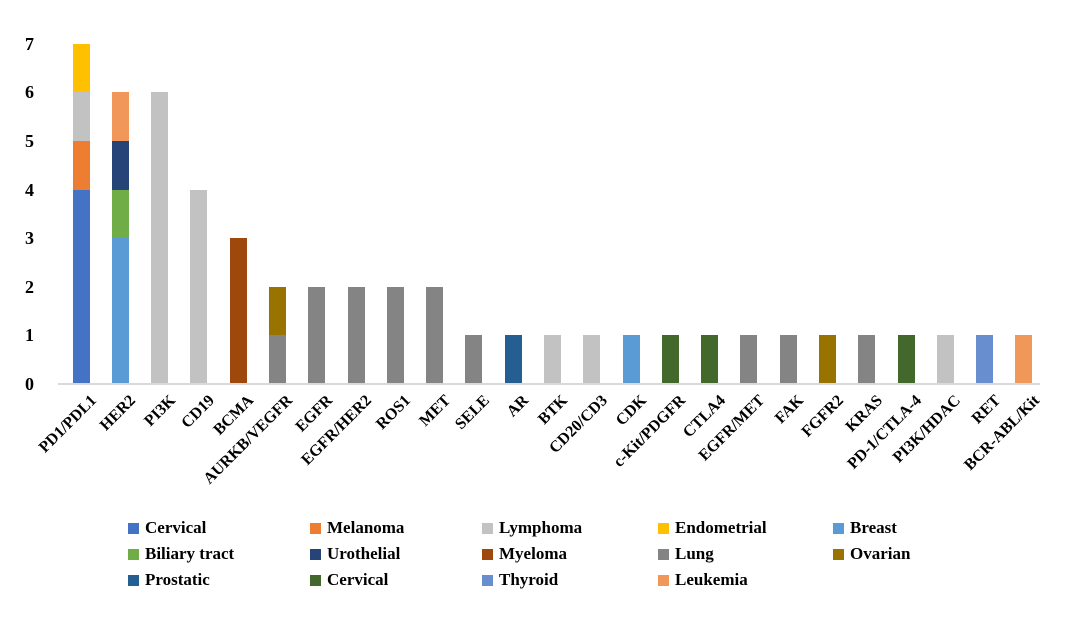  What do you see at coordinates (364, 553) in the screenshot?
I see `legend-label-urothelial: Urothelial` at bounding box center [364, 553].